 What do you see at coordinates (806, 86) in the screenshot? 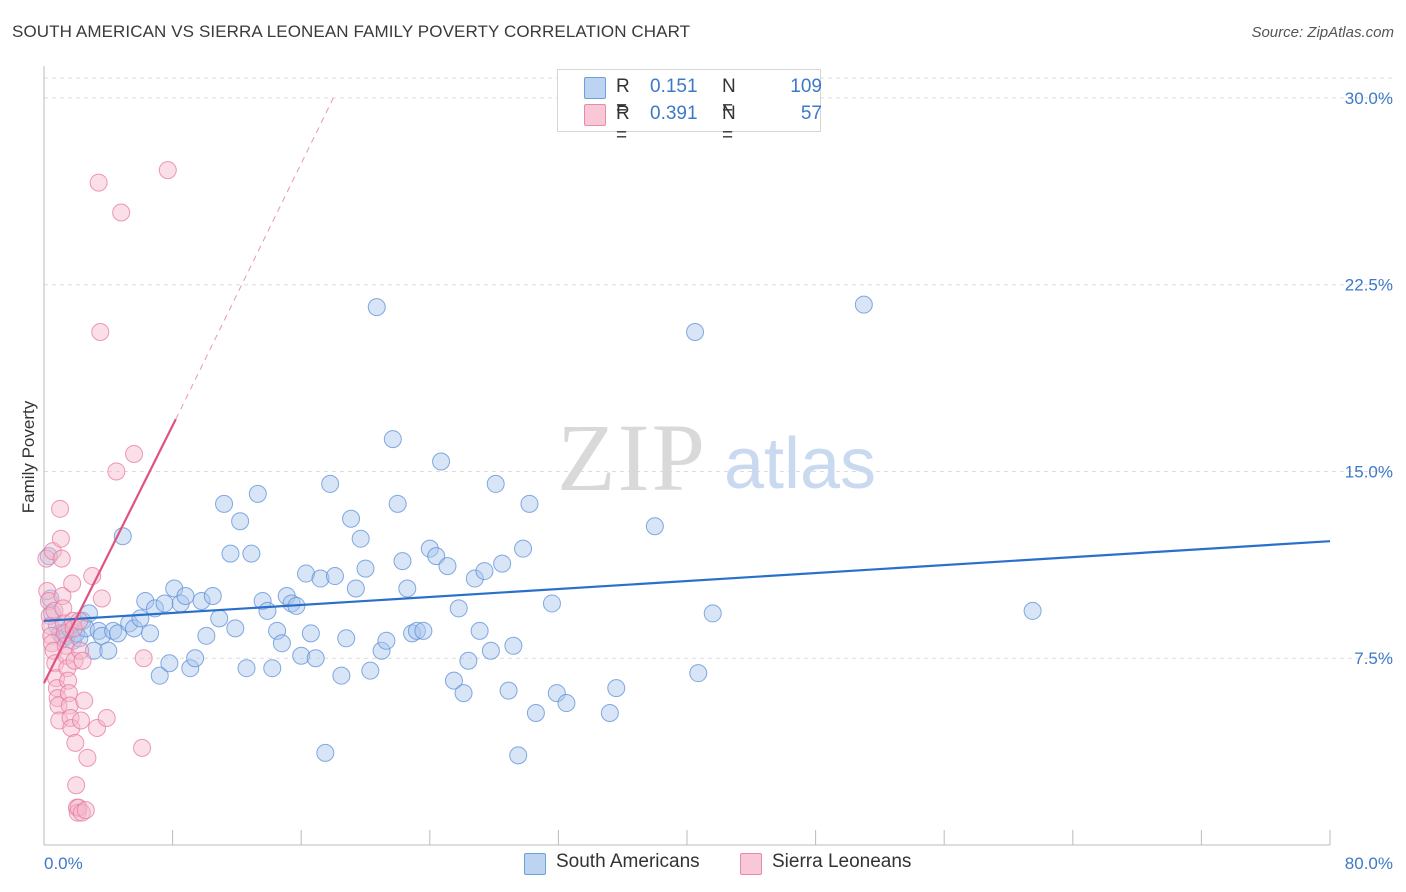
I see `legend-n-value: 109` at bounding box center [806, 86].